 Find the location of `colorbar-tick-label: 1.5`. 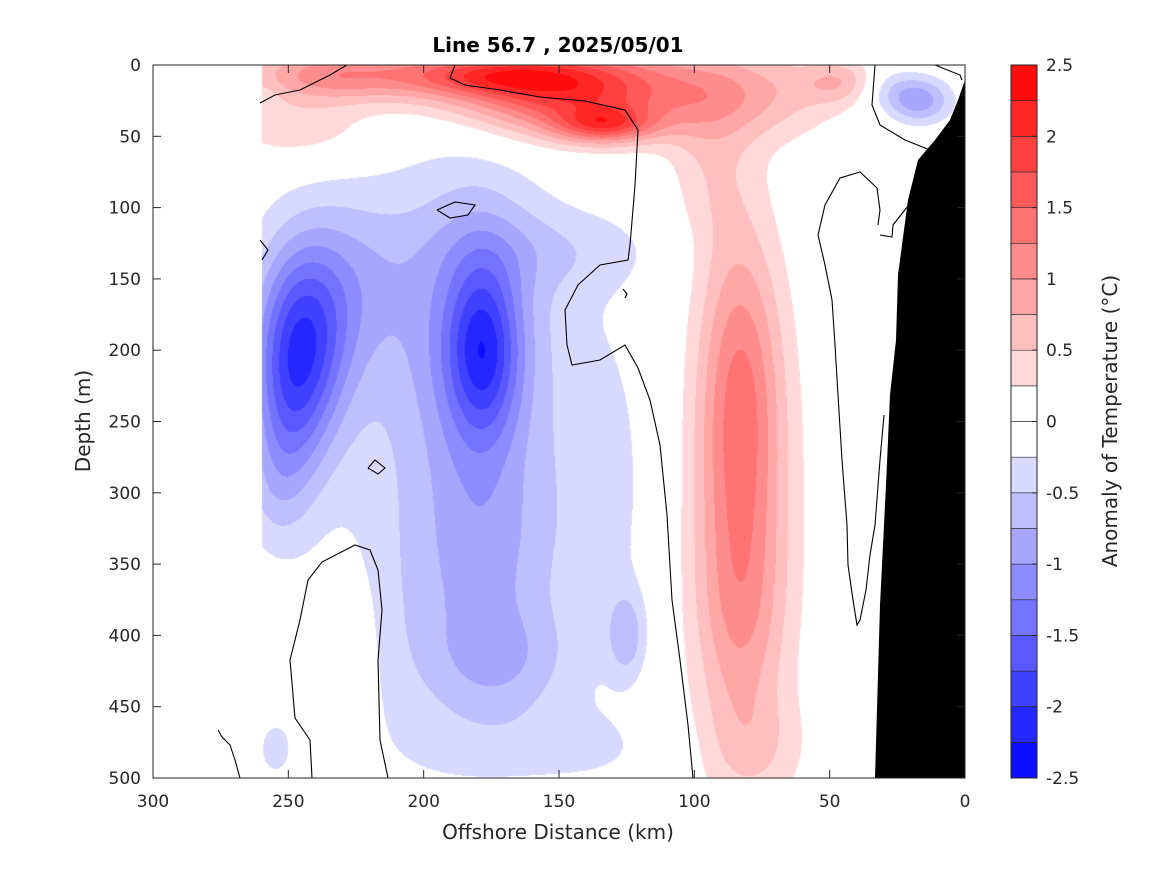

colorbar-tick-label: 1.5 is located at coordinates (1059, 209).